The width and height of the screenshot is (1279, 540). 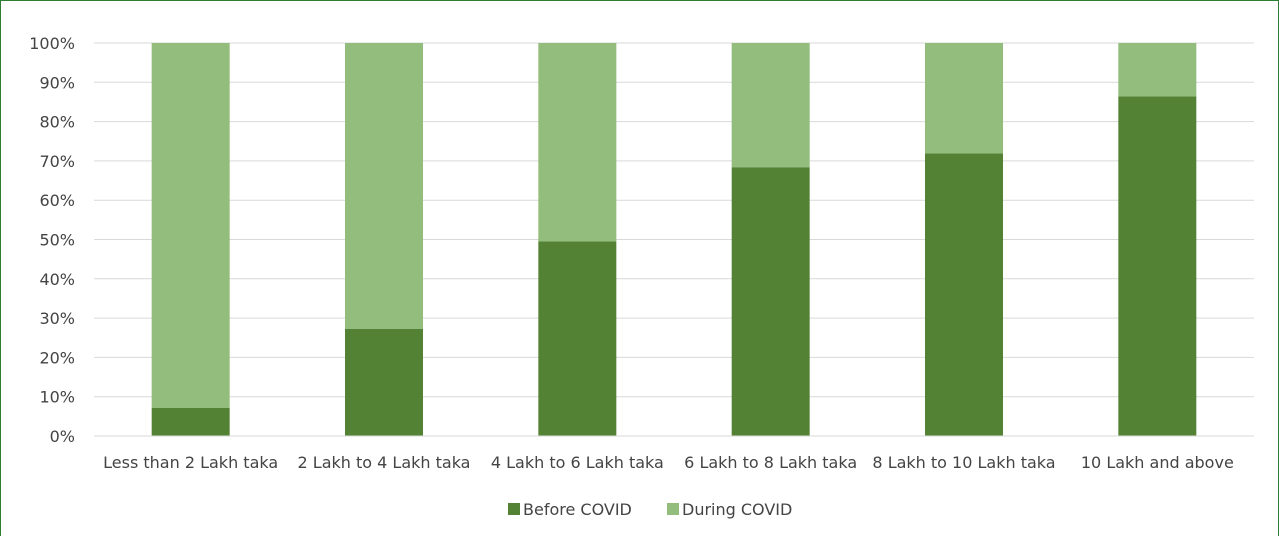 What do you see at coordinates (770, 462) in the screenshot?
I see `x-tick-label: 6 Lakh to 8 Lakh taka` at bounding box center [770, 462].